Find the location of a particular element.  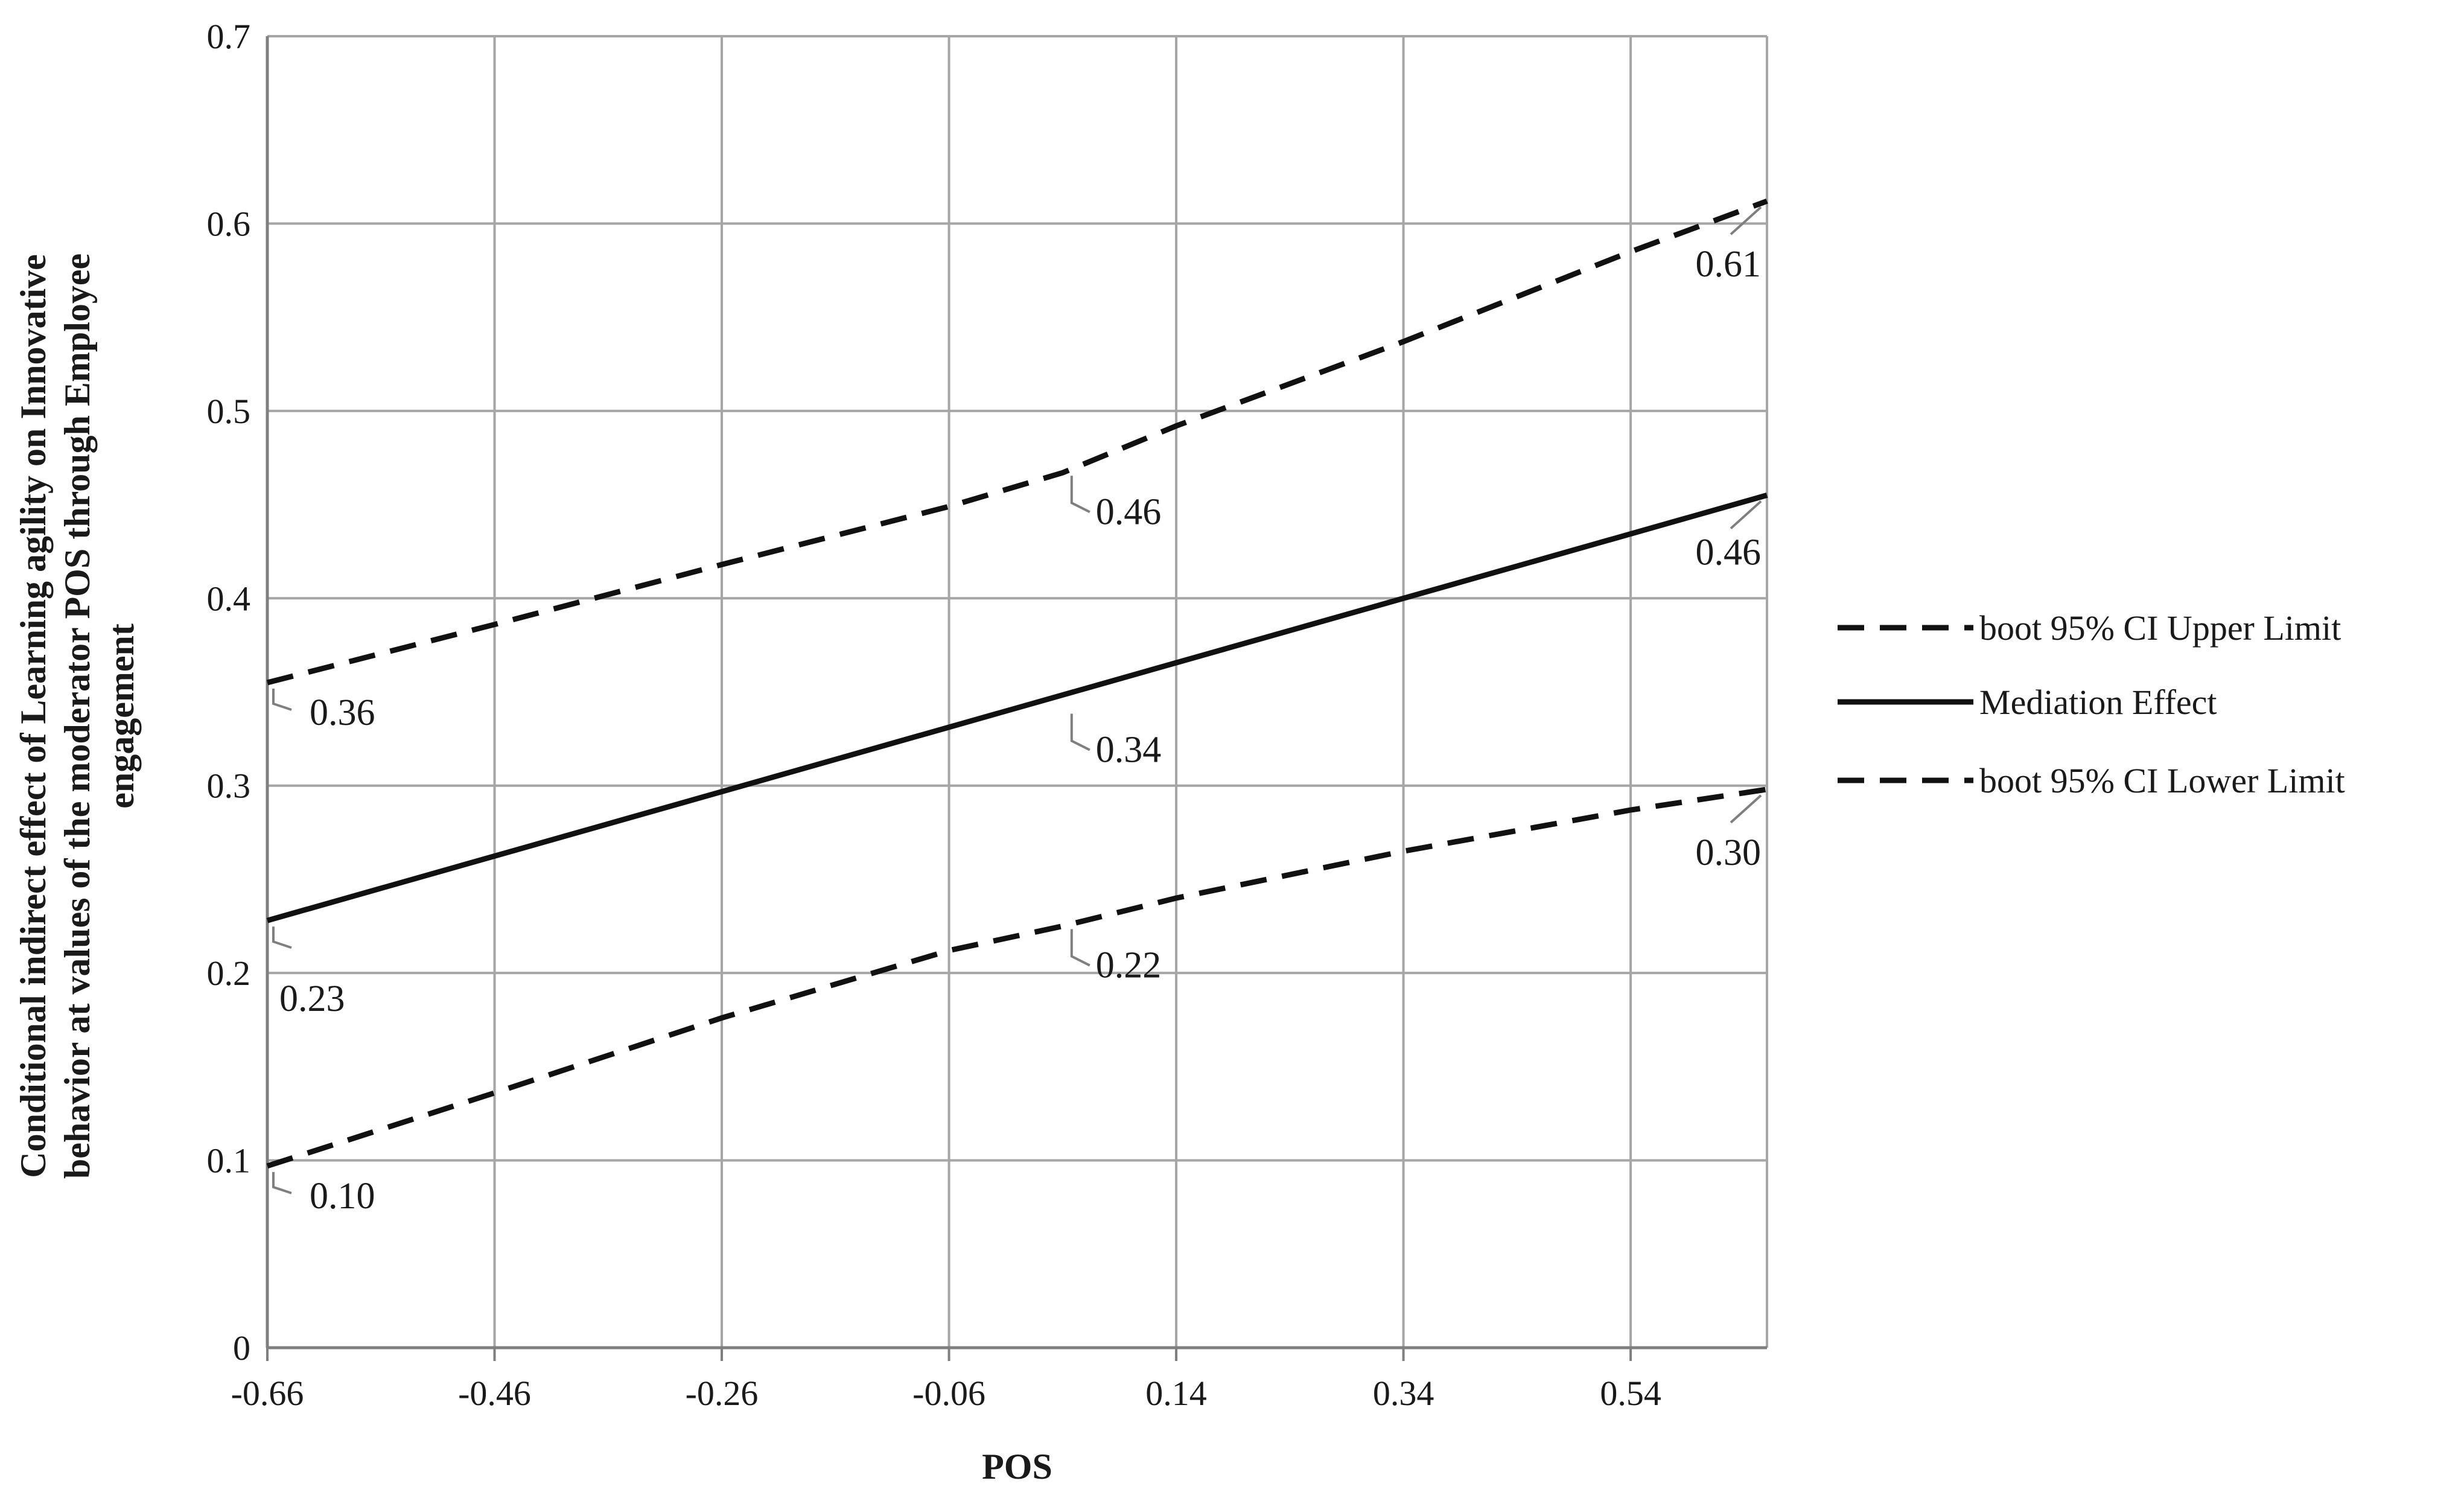

x-tick-label: -0.46 is located at coordinates (494, 1394).